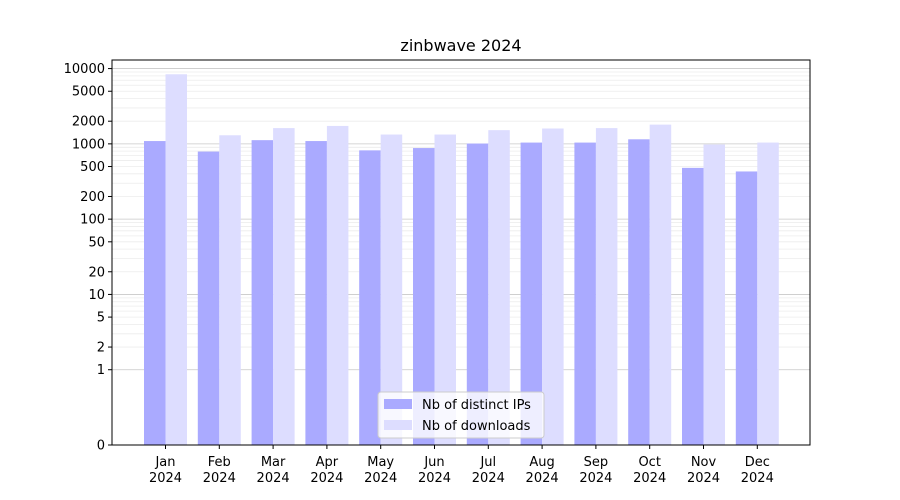 The image size is (900, 500). I want to click on y-tick-label: 100, so click(92, 220).